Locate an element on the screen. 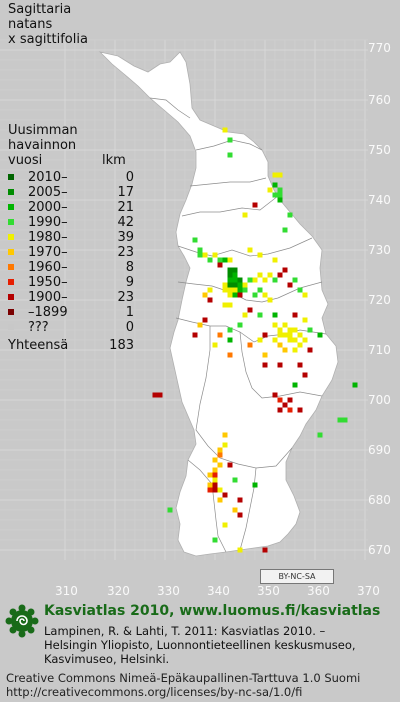 The image size is (400, 702). legend-label: 1900– is located at coordinates (48, 297).